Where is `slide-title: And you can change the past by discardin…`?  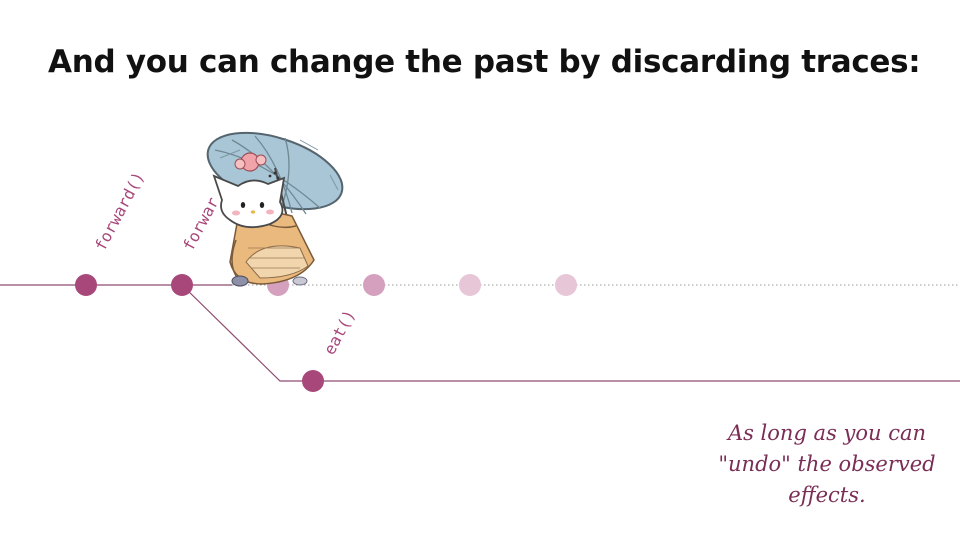
slide-title: And you can change the past by discardin… is located at coordinates (484, 62).